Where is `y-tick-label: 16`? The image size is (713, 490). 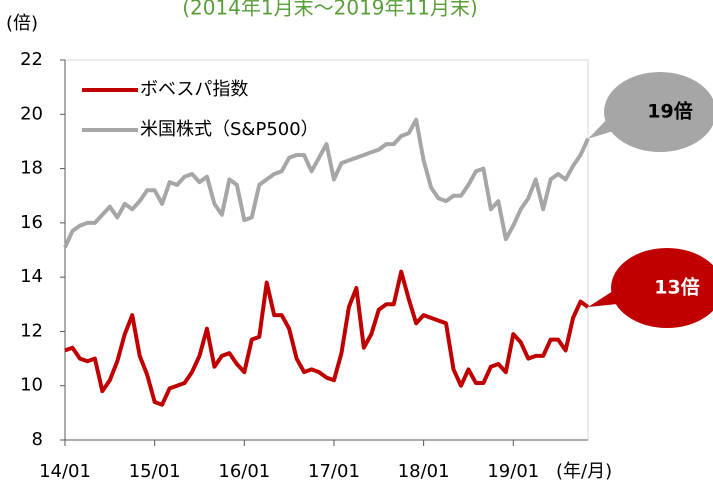 y-tick-label: 16 is located at coordinates (31, 222).